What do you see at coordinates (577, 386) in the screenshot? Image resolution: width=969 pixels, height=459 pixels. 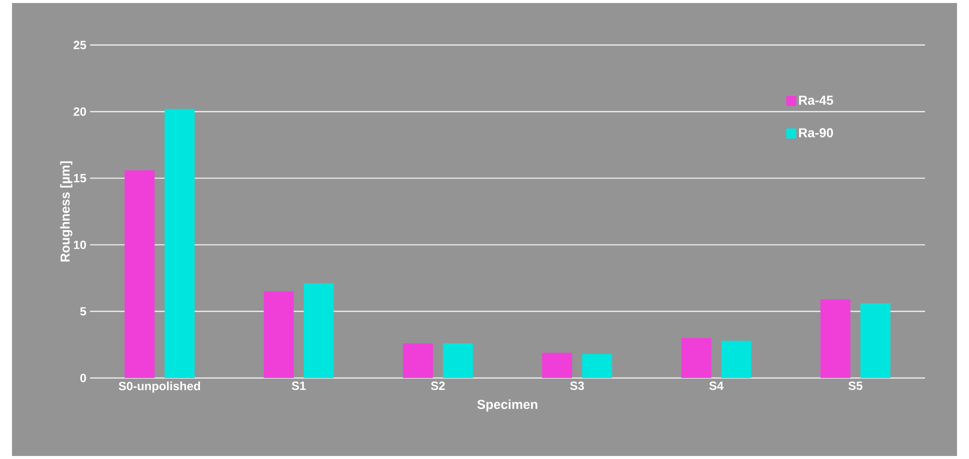 I see `x-tick-label: S3` at bounding box center [577, 386].